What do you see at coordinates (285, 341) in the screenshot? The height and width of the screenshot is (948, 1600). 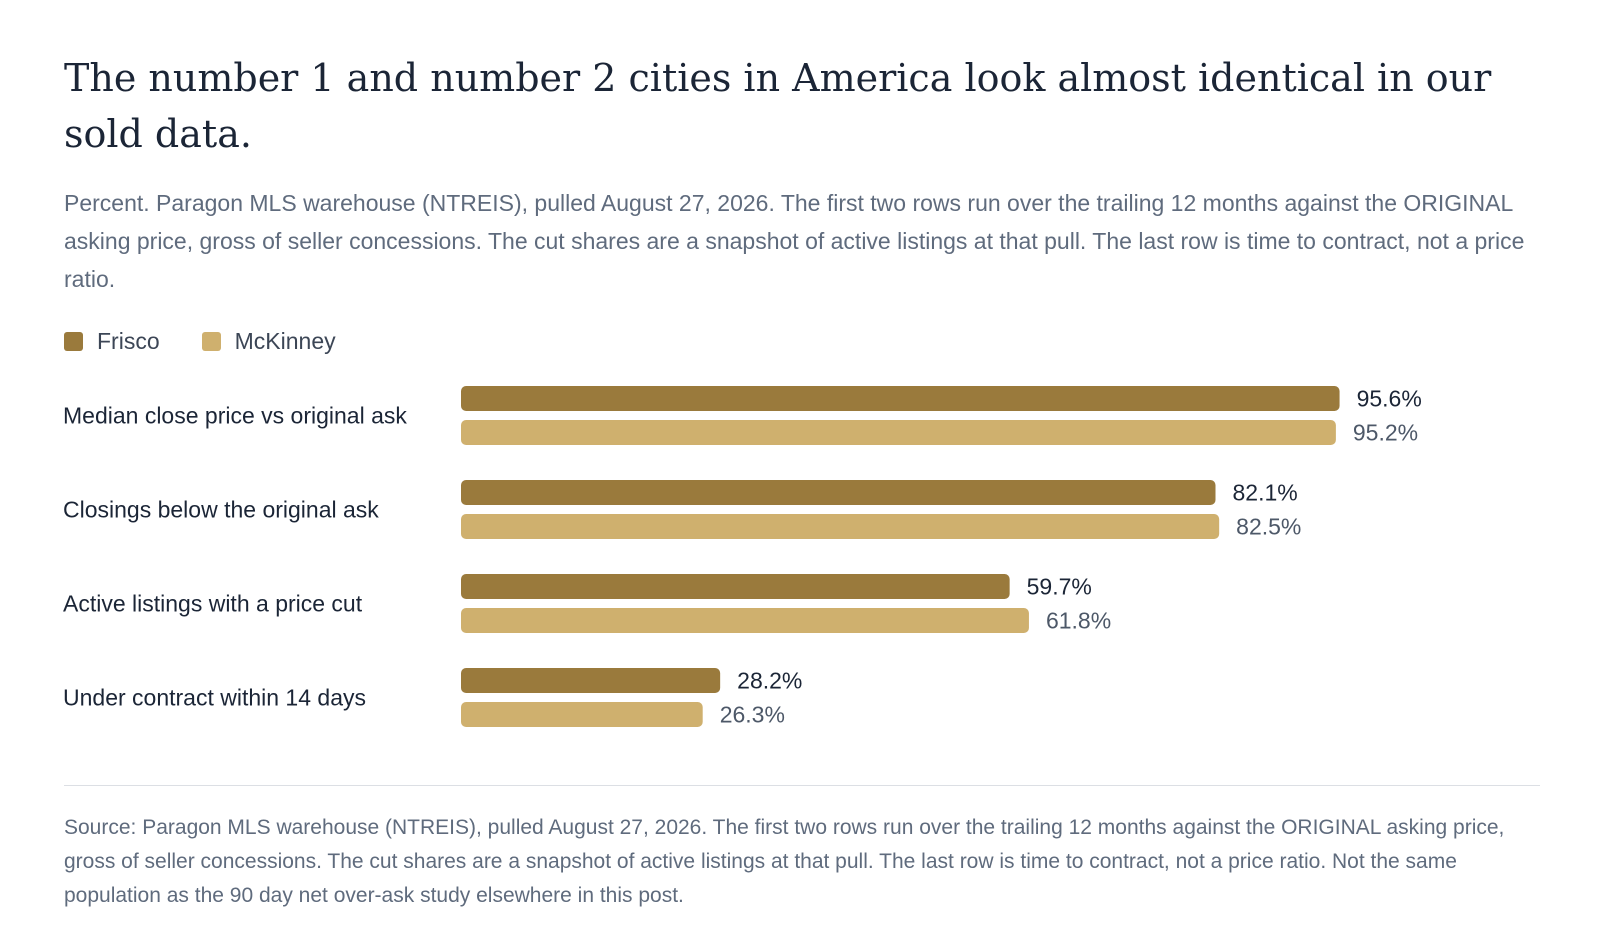 I see `legend-label-mckinney: McKinney` at bounding box center [285, 341].